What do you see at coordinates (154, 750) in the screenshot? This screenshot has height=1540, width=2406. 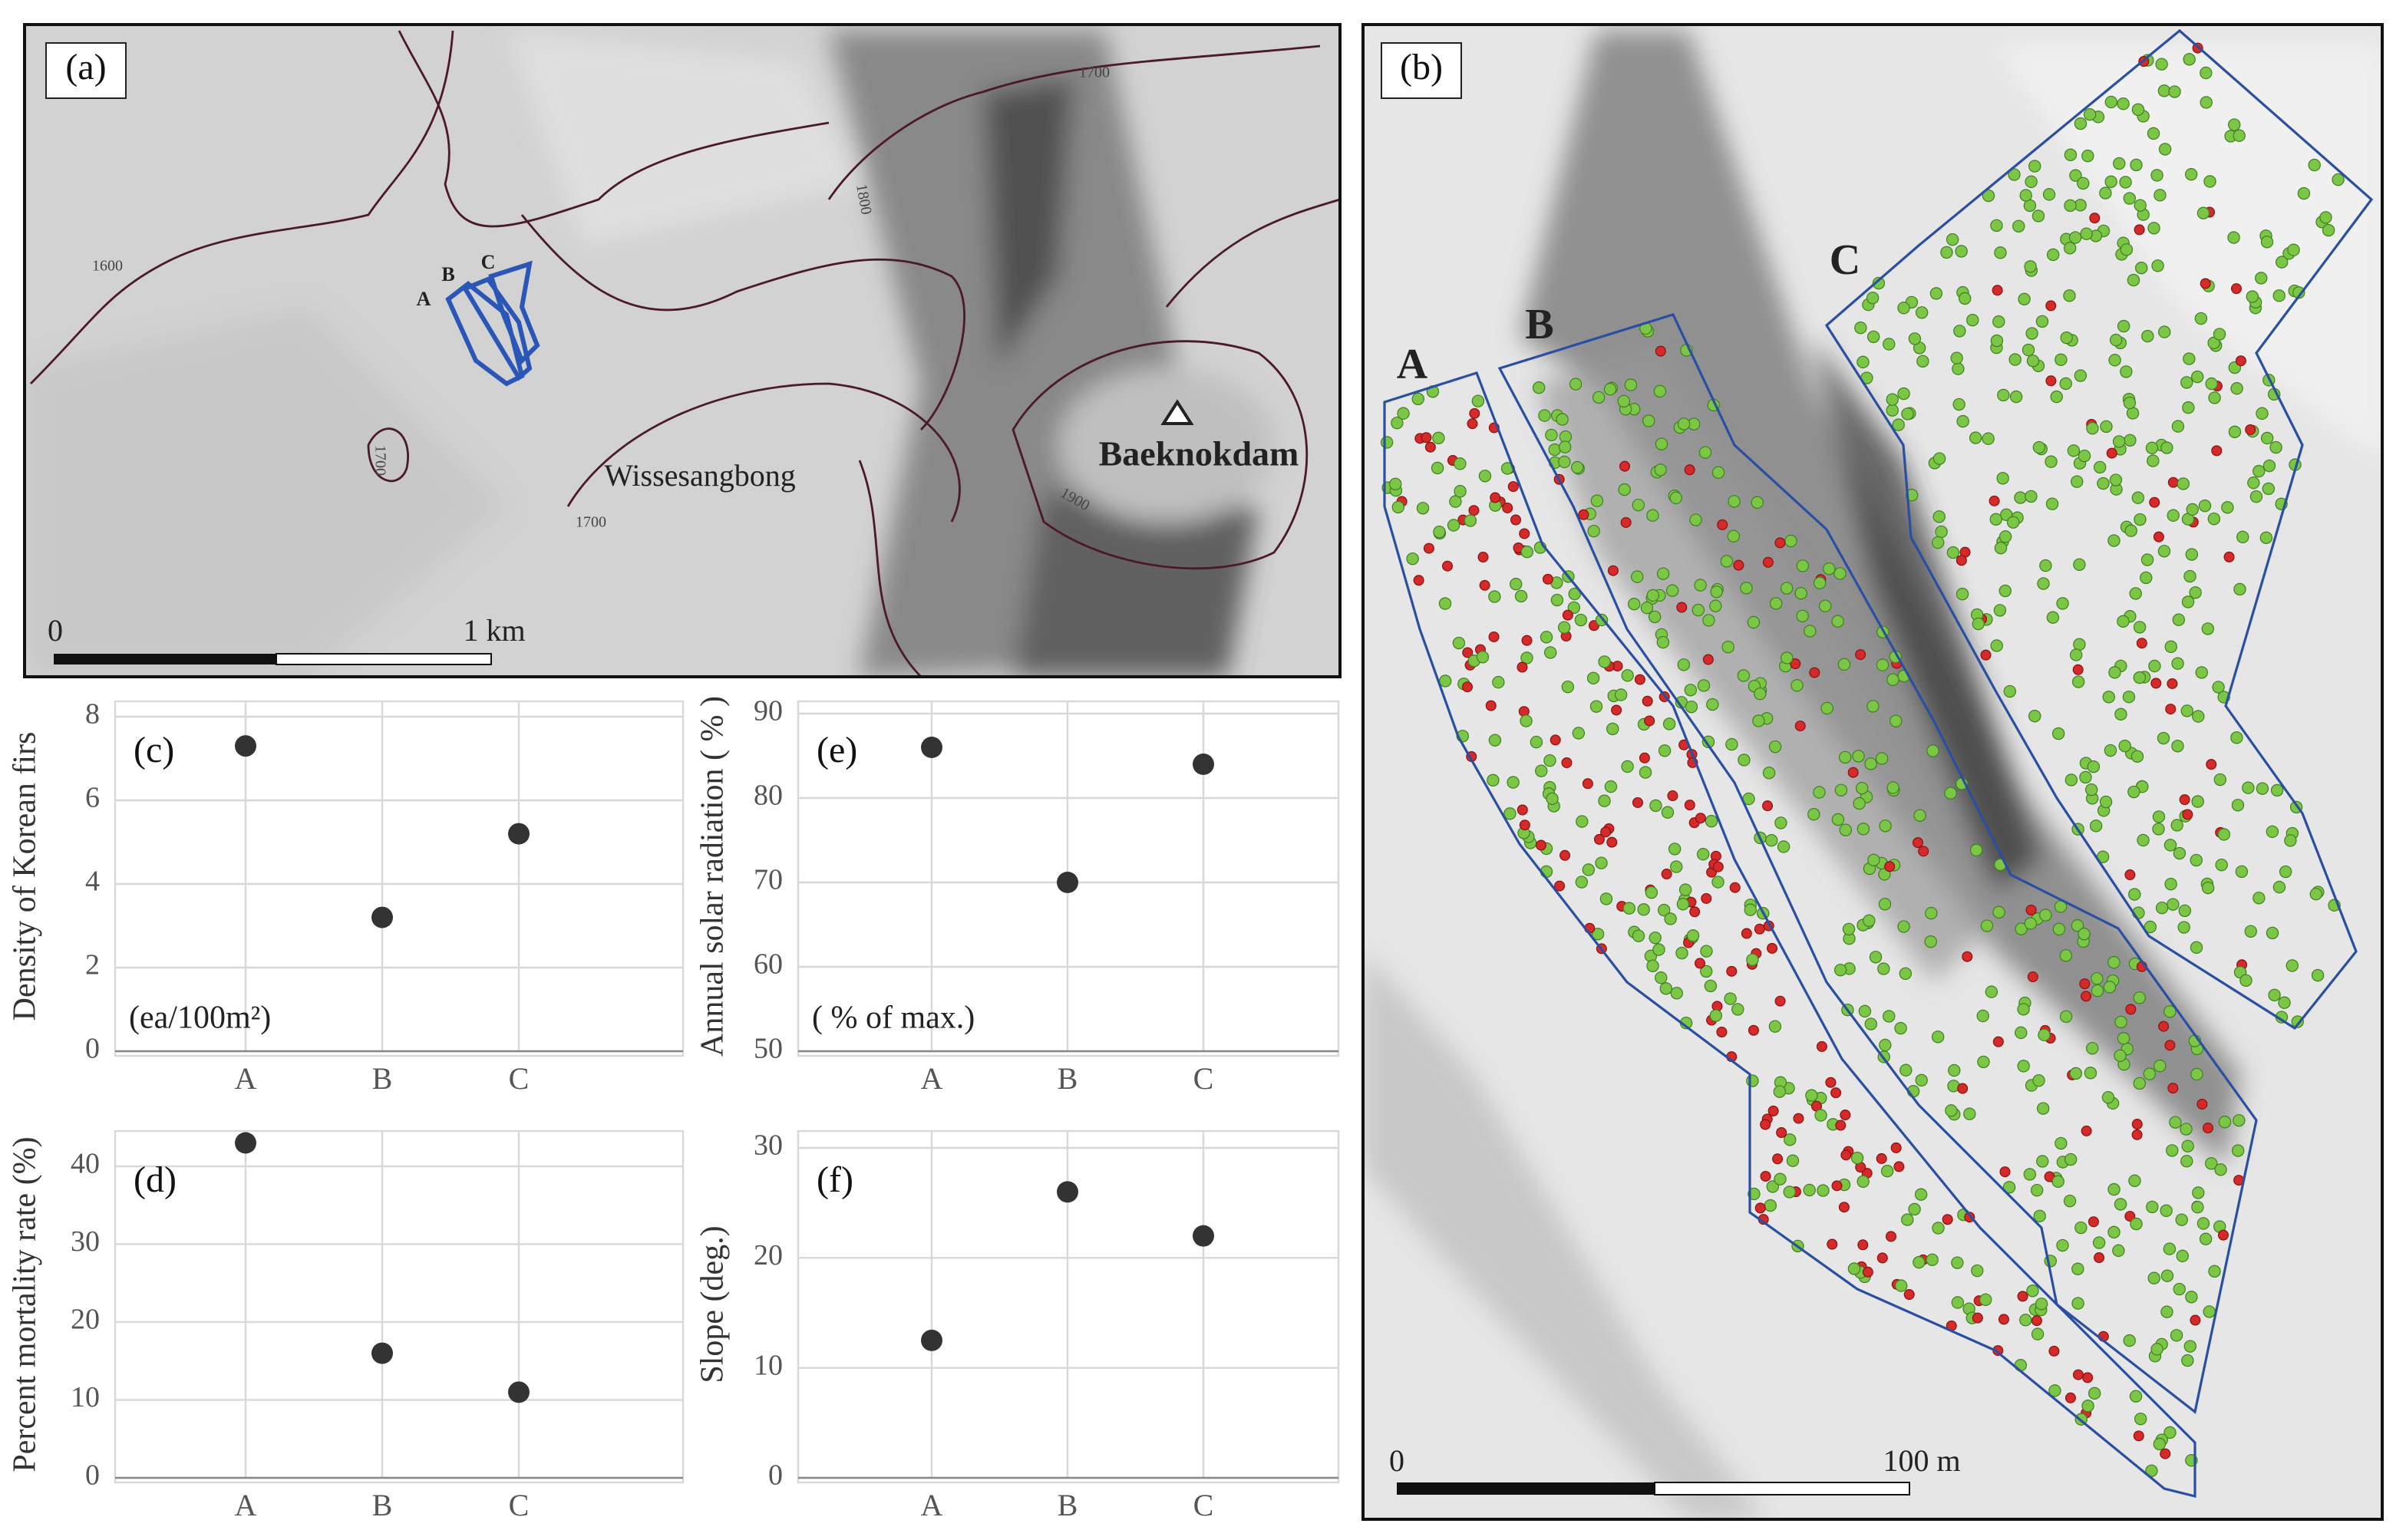 I see `panel-label: (c)` at bounding box center [154, 750].